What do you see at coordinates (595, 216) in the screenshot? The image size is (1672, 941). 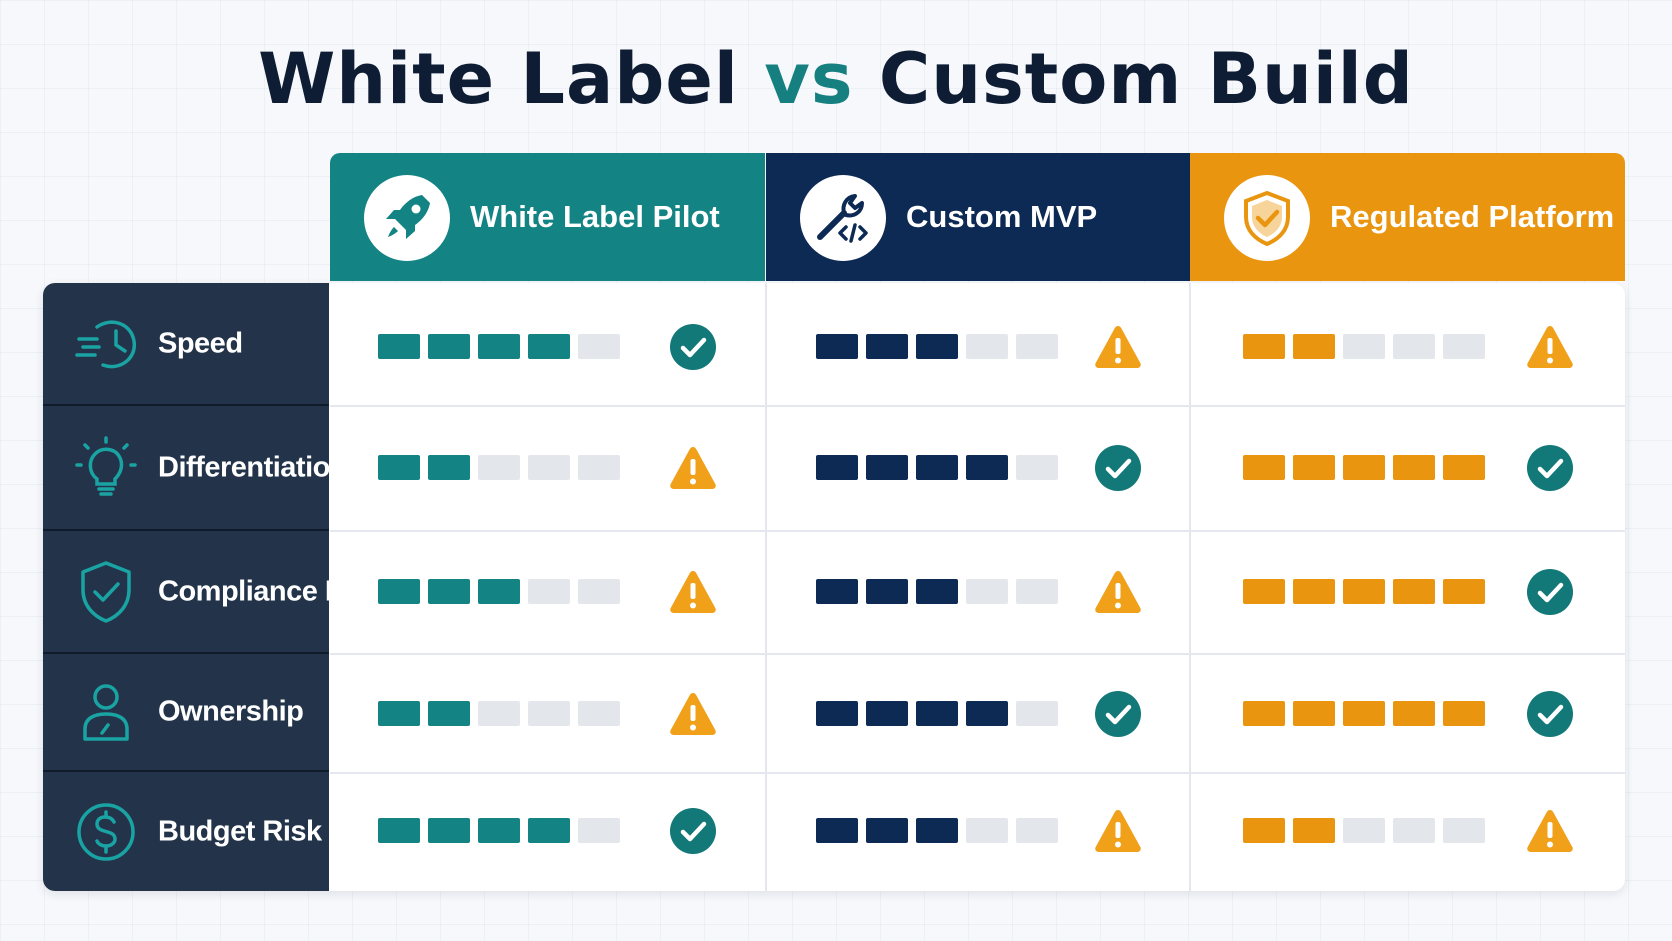 I see `column-label: White Label Pilot` at bounding box center [595, 216].